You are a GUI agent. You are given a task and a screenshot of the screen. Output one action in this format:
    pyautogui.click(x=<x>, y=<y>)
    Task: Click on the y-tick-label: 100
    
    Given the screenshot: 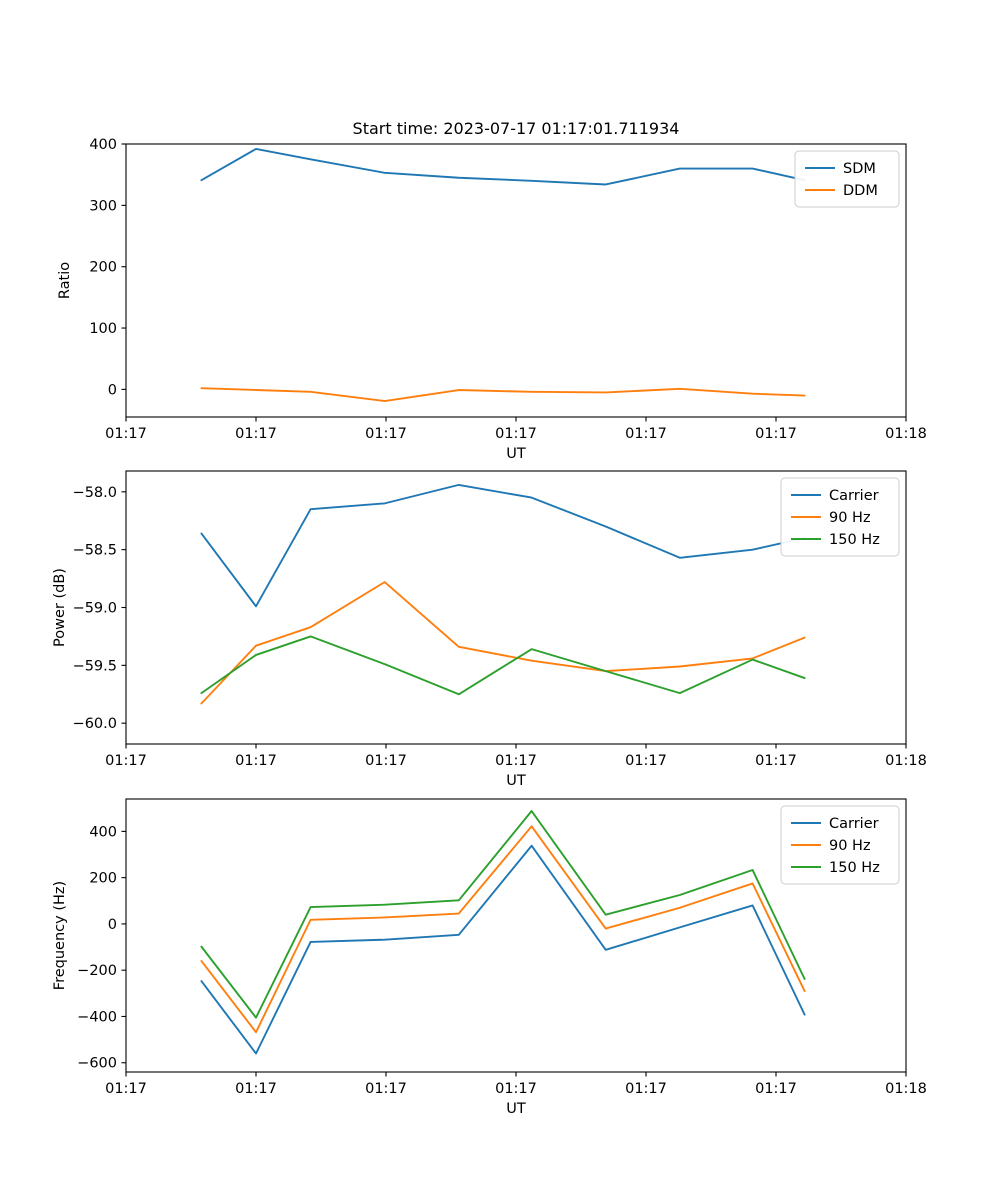 What is the action you would take?
    pyautogui.click(x=103, y=329)
    